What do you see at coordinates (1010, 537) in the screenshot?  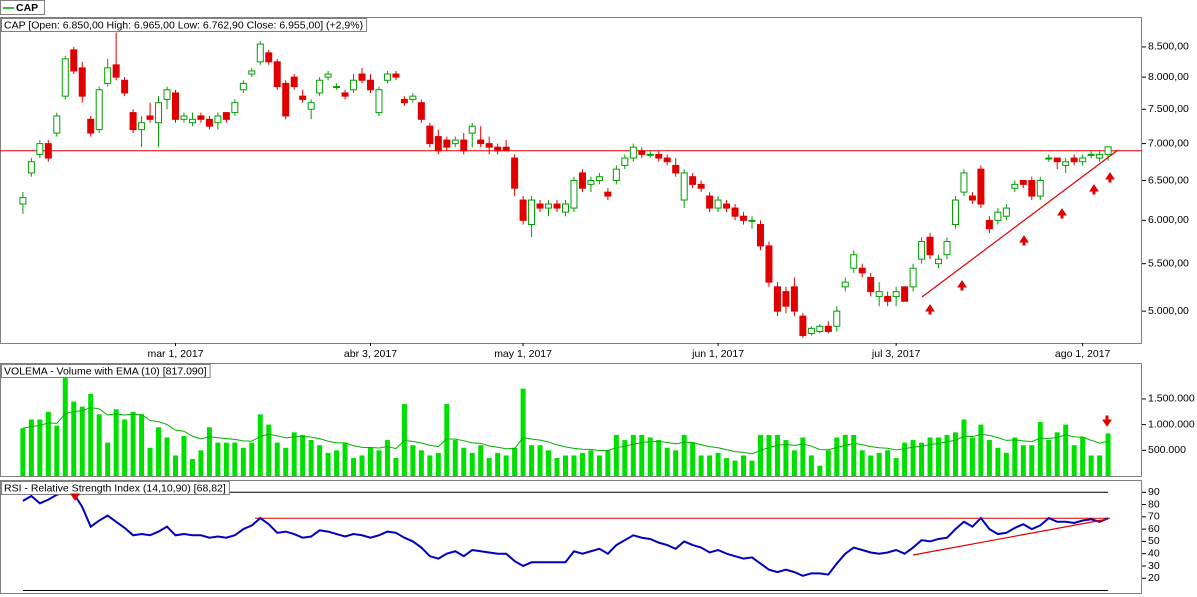 I see `trend-line` at bounding box center [1010, 537].